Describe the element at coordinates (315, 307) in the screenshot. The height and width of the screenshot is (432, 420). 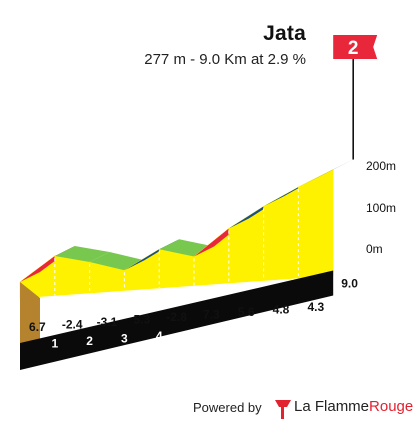
I see `gradient-label-km-9: 4.3` at that location.